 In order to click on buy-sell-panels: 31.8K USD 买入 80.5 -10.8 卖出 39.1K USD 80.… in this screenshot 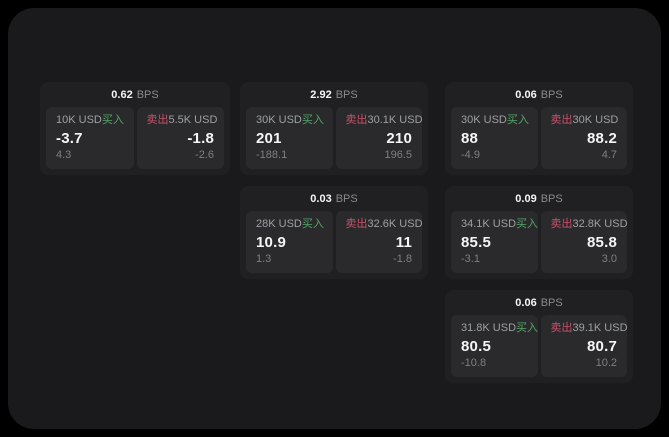, I will do `click(539, 349)`.